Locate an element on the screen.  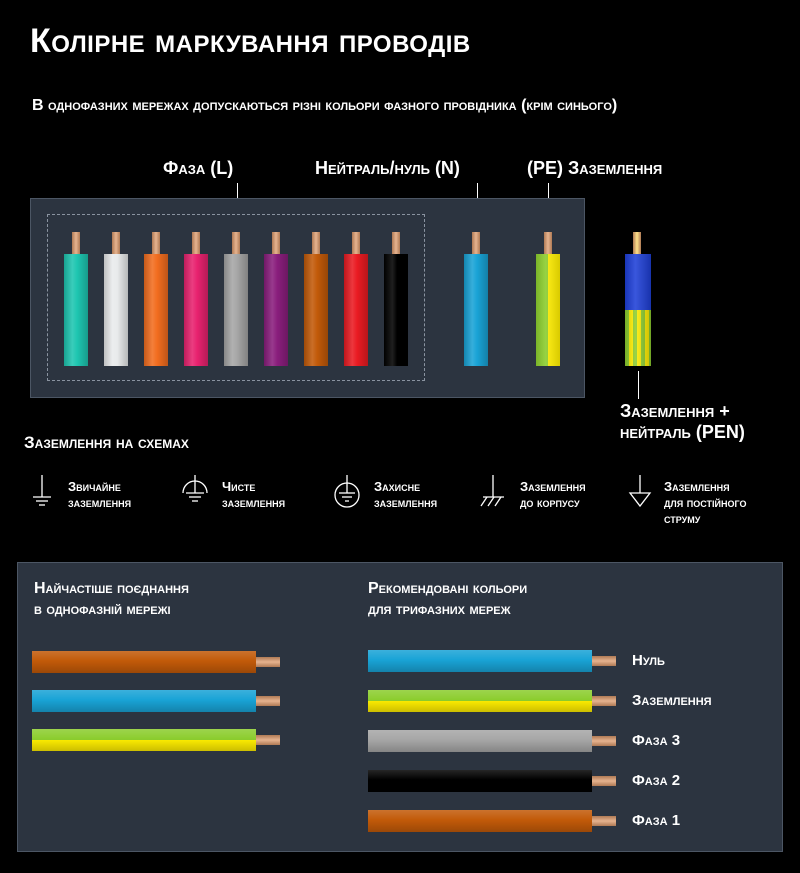
phase-label: Фаза (L) is located at coordinates (198, 168).